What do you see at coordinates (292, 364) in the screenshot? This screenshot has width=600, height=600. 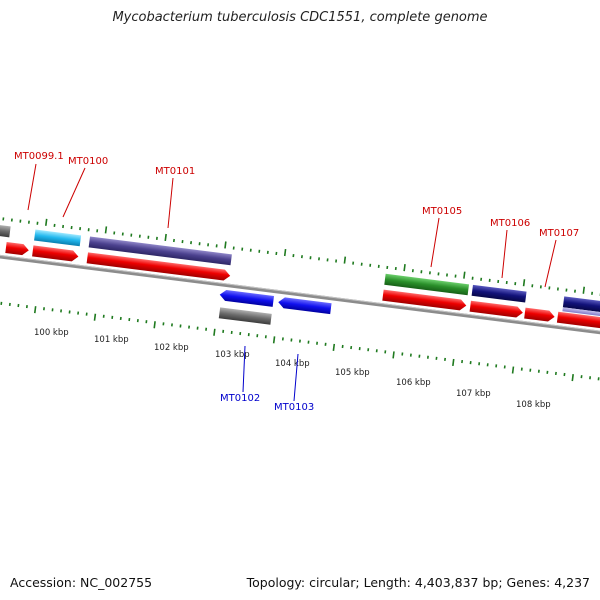 I see `scale-label: 104 kbp` at bounding box center [292, 364].